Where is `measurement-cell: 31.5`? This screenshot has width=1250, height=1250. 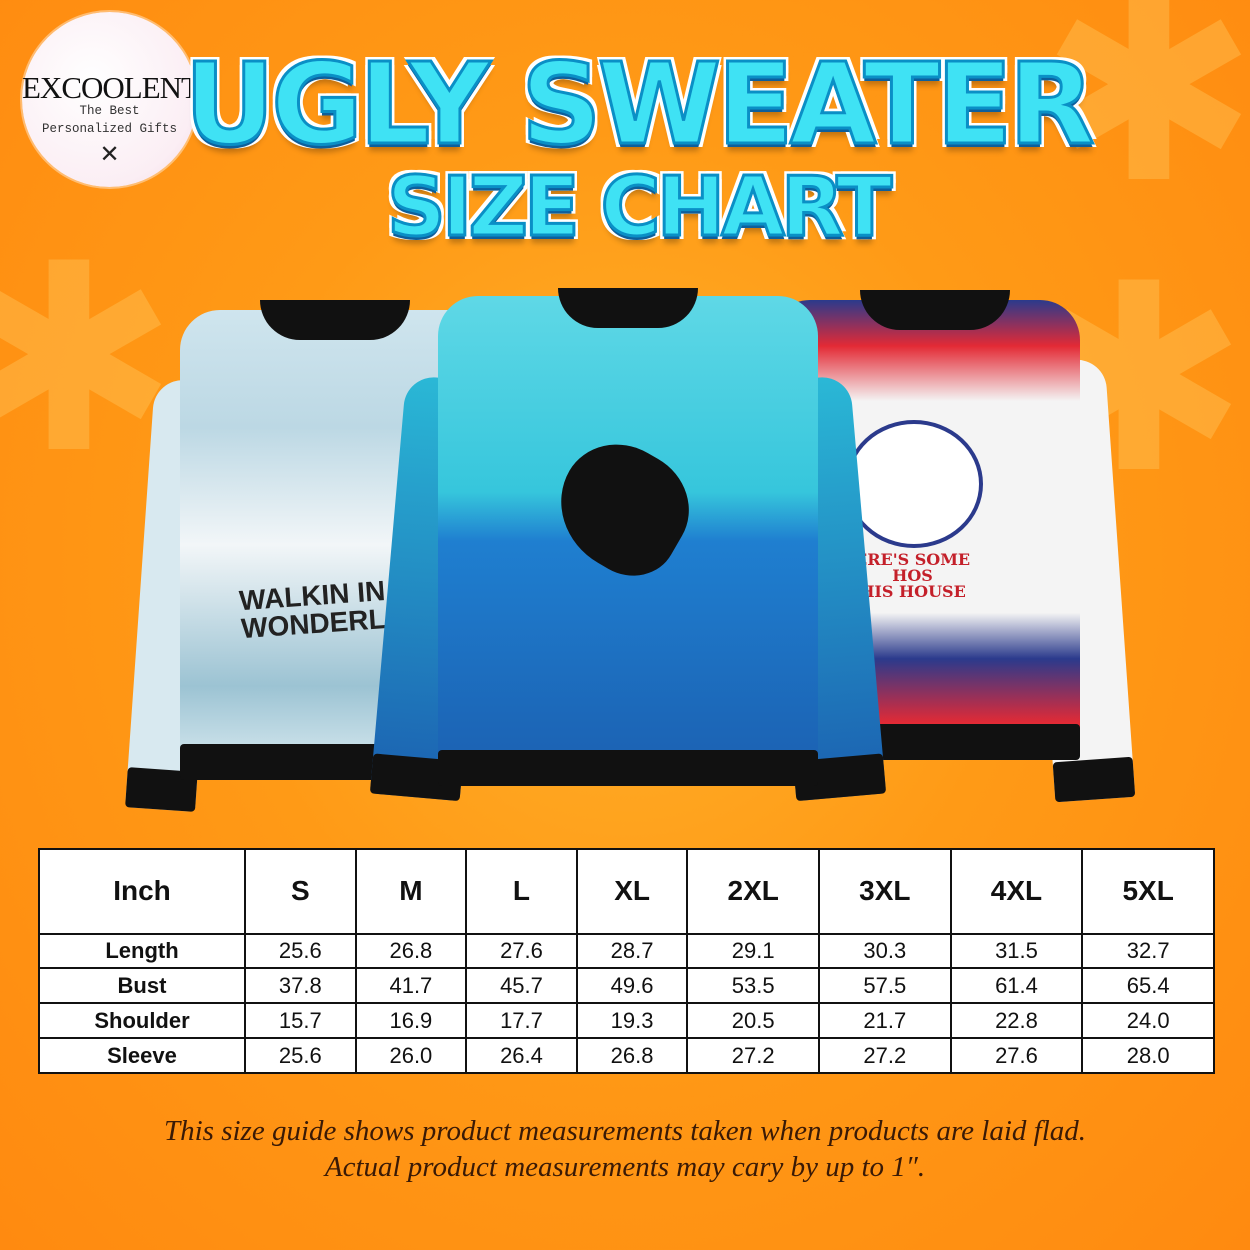 measurement-cell: 31.5 is located at coordinates (1016, 951).